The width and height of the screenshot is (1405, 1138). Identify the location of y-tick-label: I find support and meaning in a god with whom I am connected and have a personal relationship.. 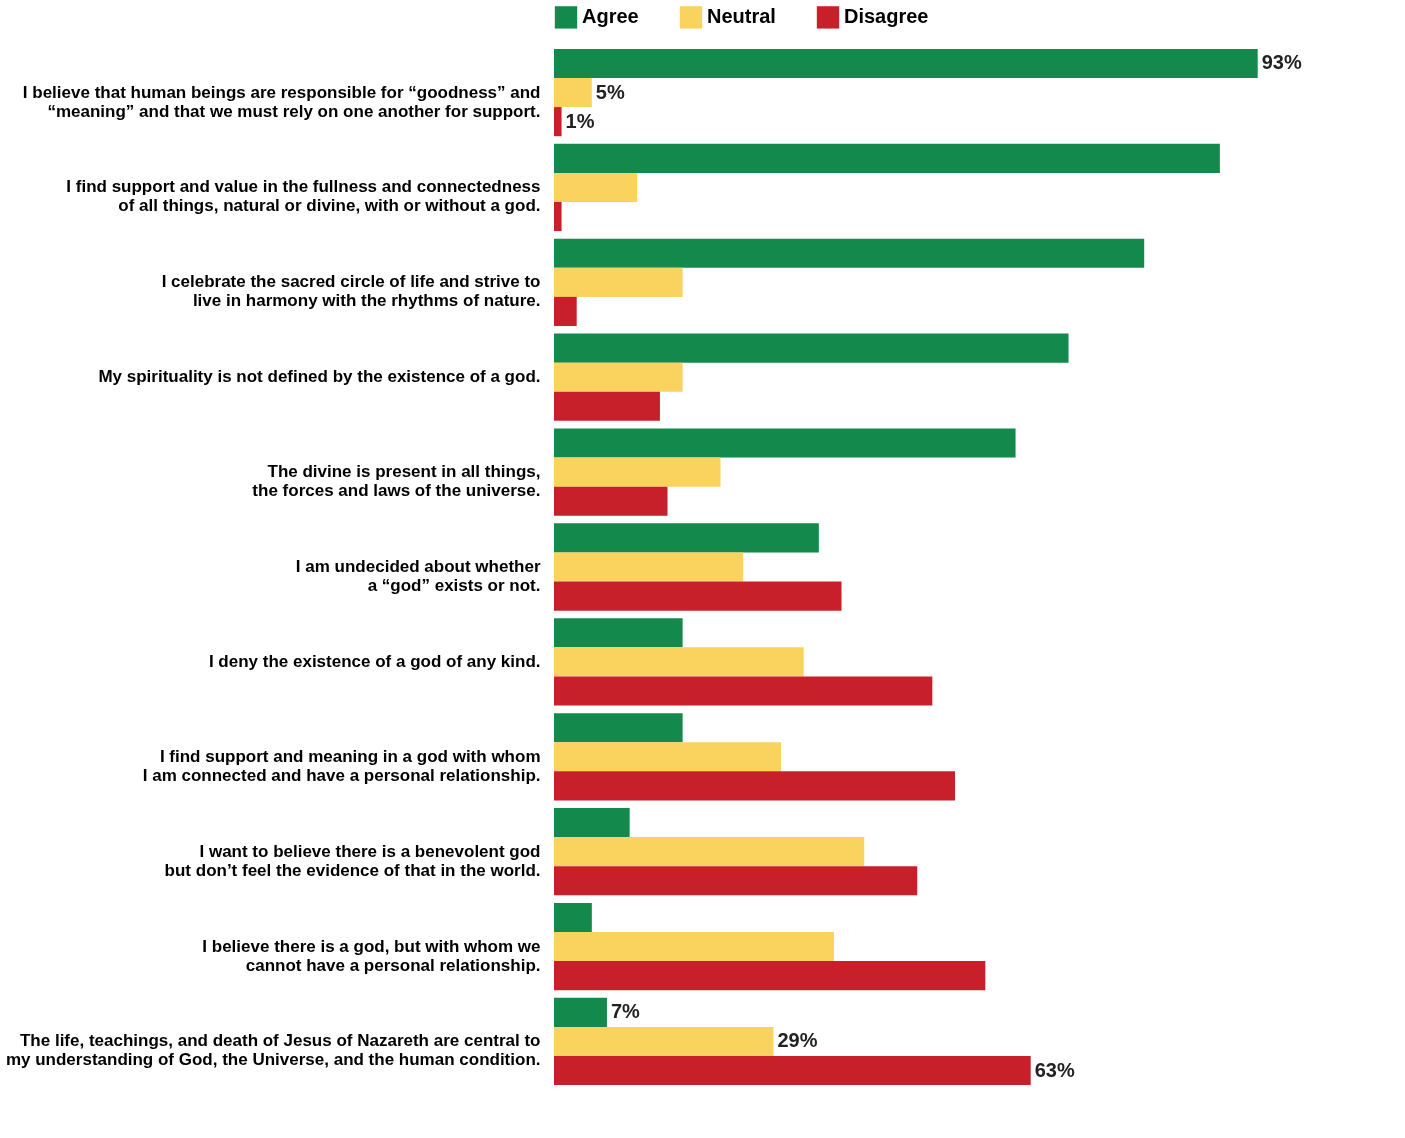
(341, 765).